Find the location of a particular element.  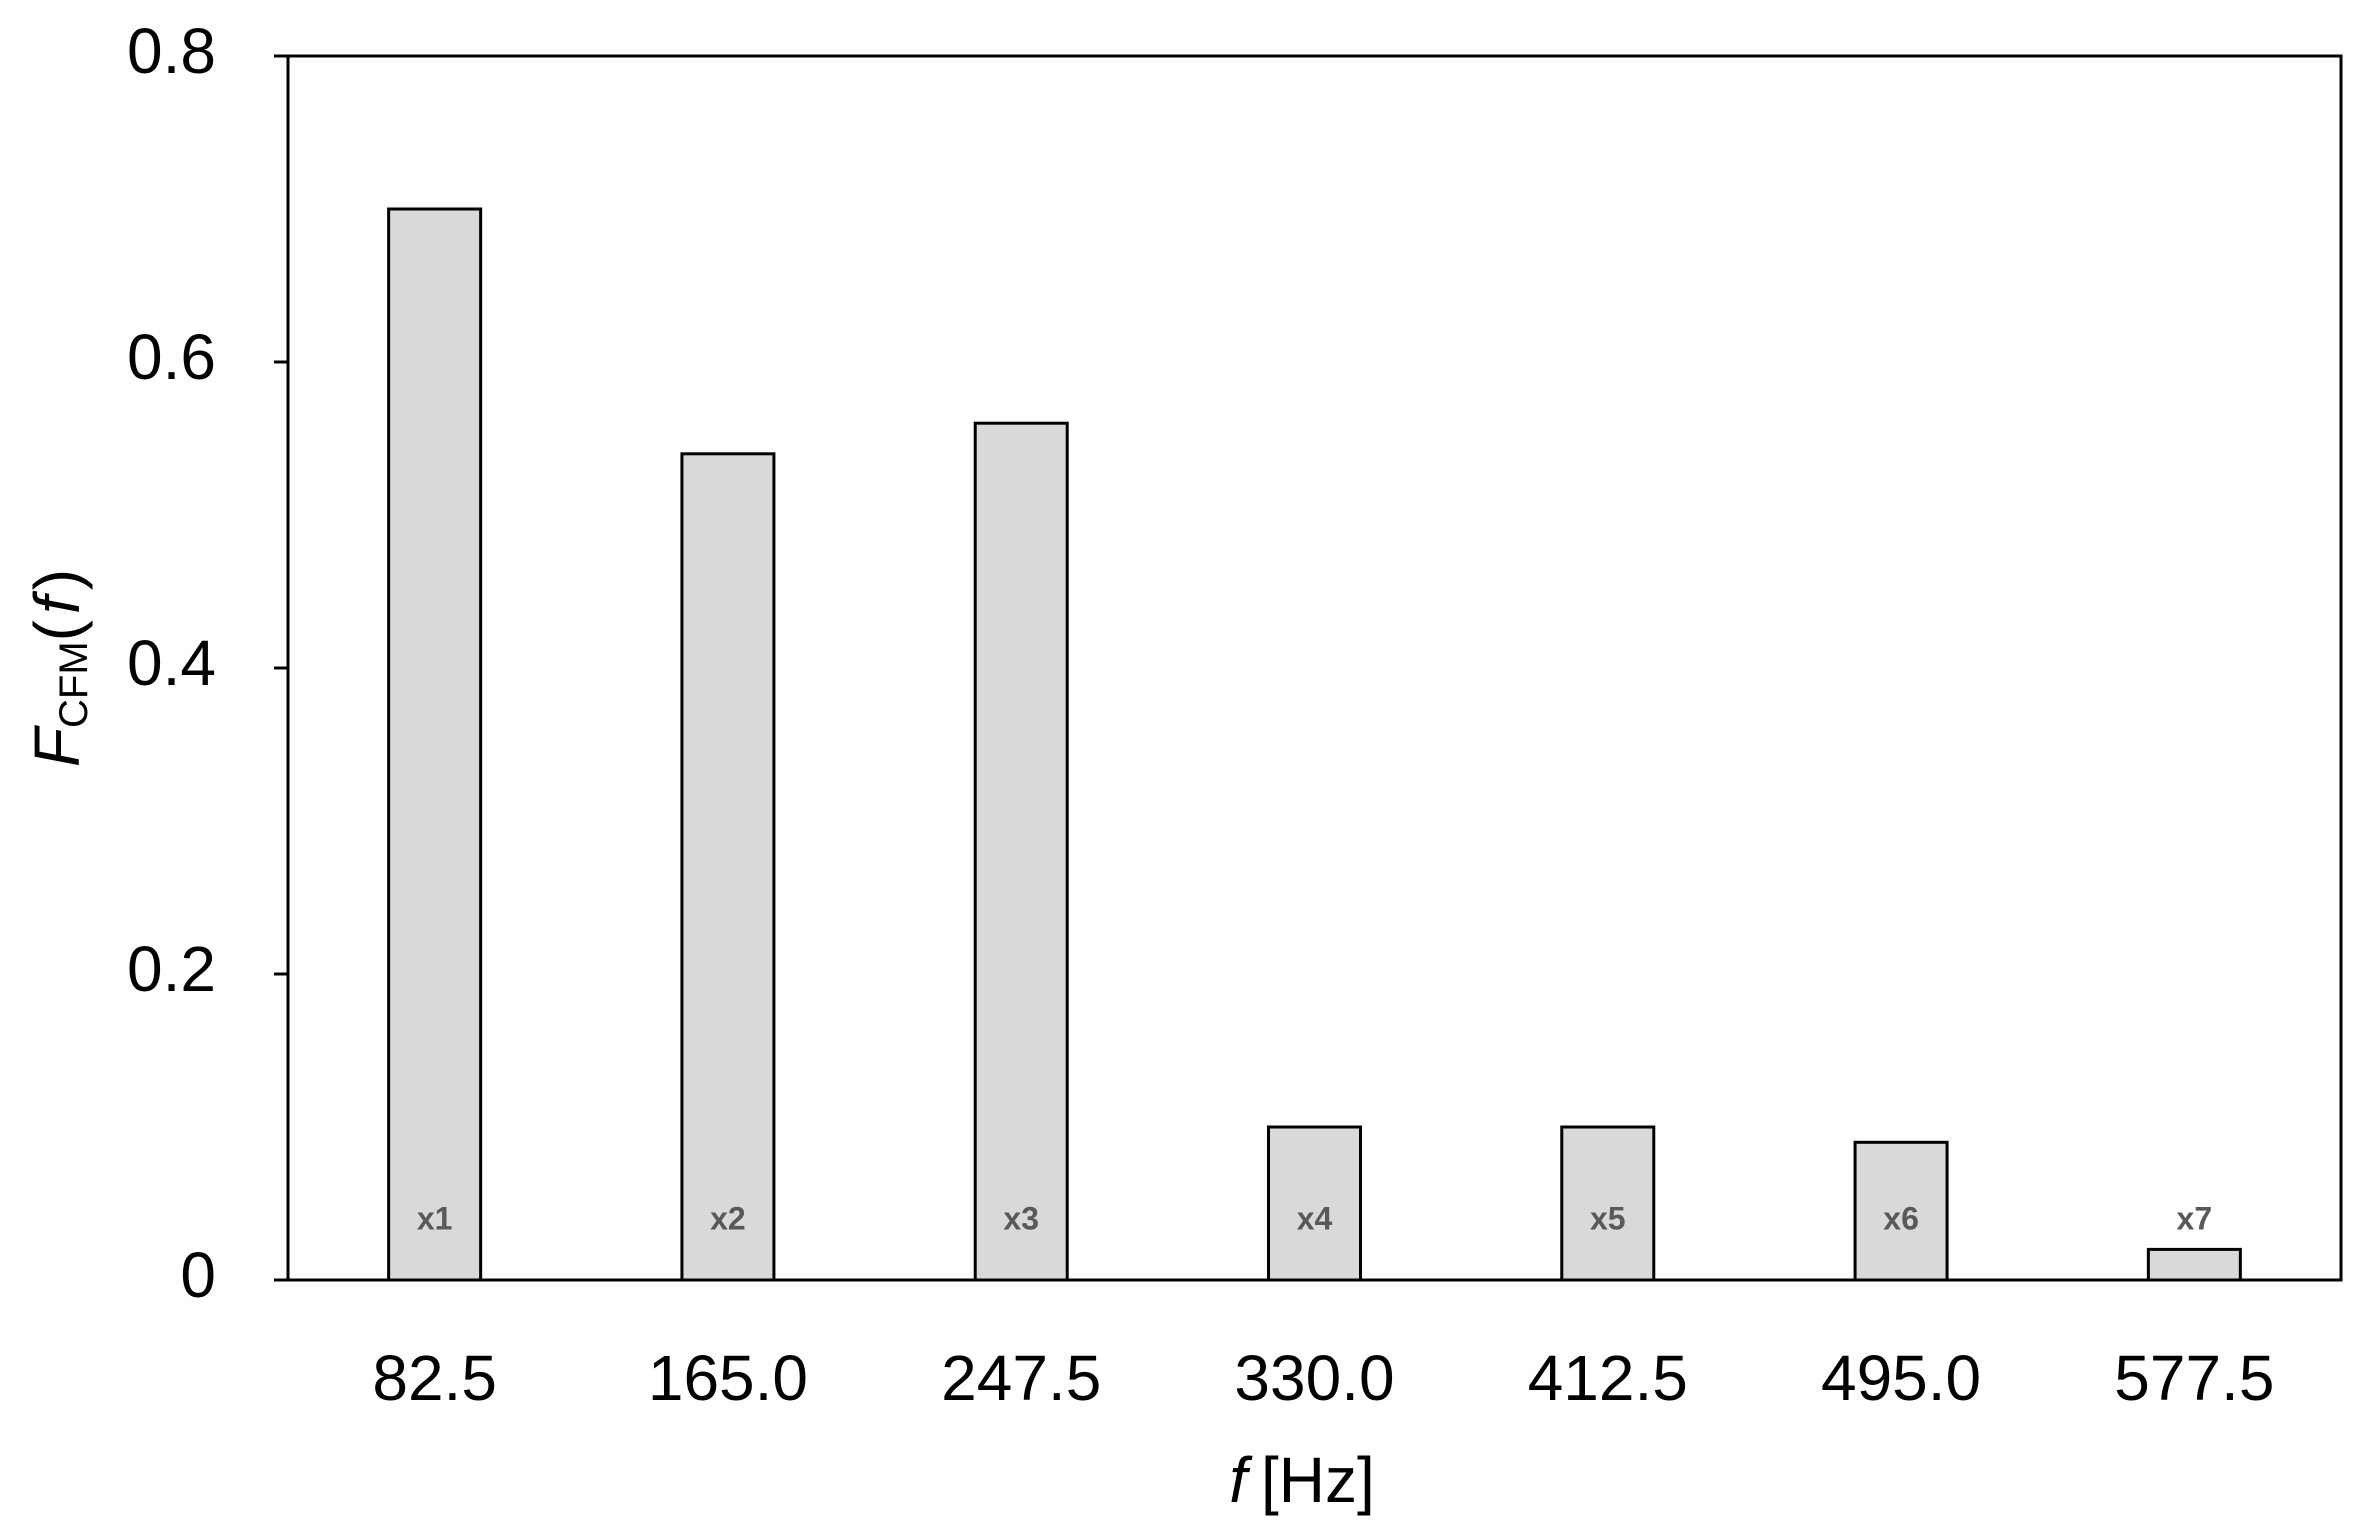

y-tick-label: 0 is located at coordinates (198, 1275).